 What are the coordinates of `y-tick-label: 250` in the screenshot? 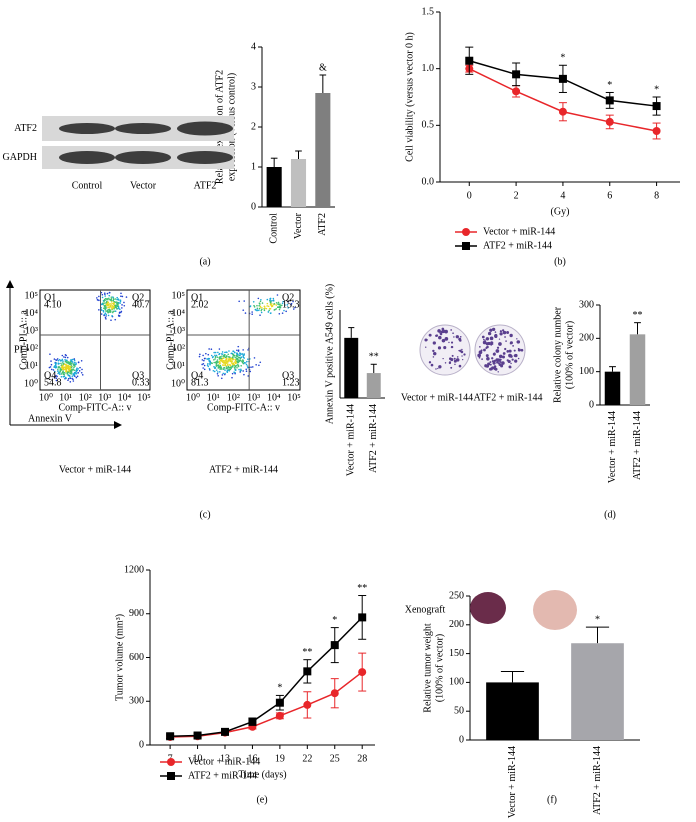 It's located at (456, 595).